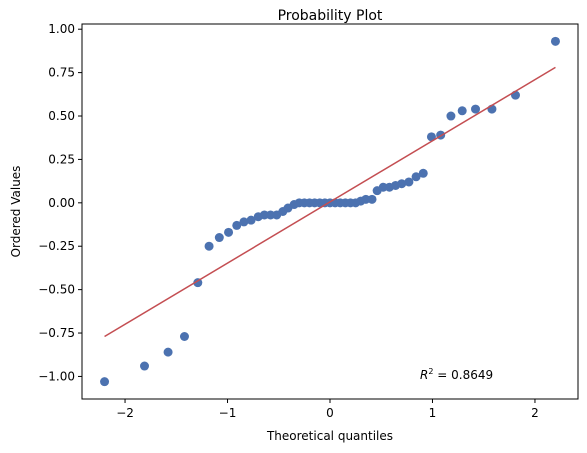 The height and width of the screenshot is (453, 587). Describe the element at coordinates (56, 376) in the screenshot. I see `y-tick-label: −1.00` at that location.